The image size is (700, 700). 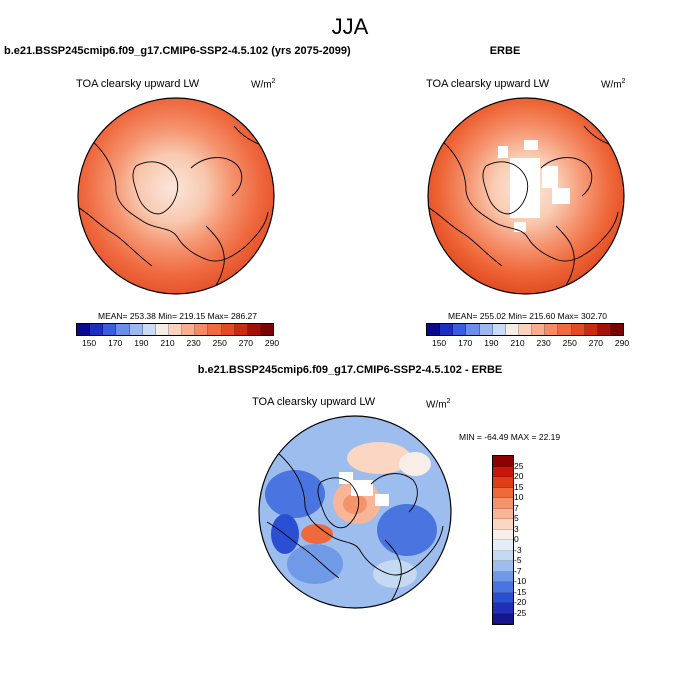 What do you see at coordinates (518, 560) in the screenshot?
I see `colorbar-tick-label: -5` at bounding box center [518, 560].